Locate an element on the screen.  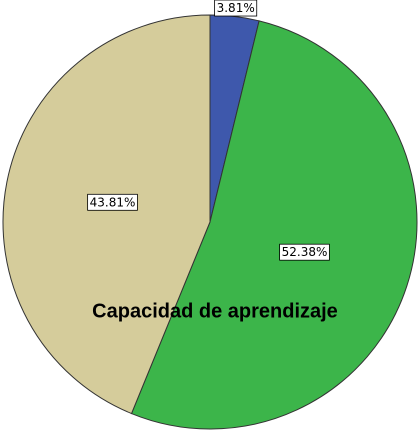
value-label: 3.81% is located at coordinates (236, 8).